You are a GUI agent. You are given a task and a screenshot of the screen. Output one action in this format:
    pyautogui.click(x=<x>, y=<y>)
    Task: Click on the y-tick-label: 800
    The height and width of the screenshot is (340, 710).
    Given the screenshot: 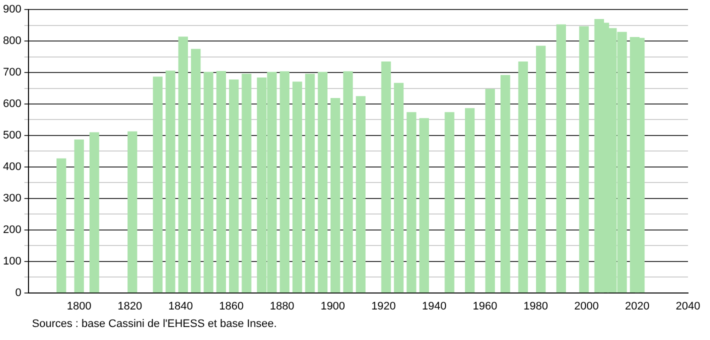 What is the action you would take?
    pyautogui.click(x=12, y=41)
    